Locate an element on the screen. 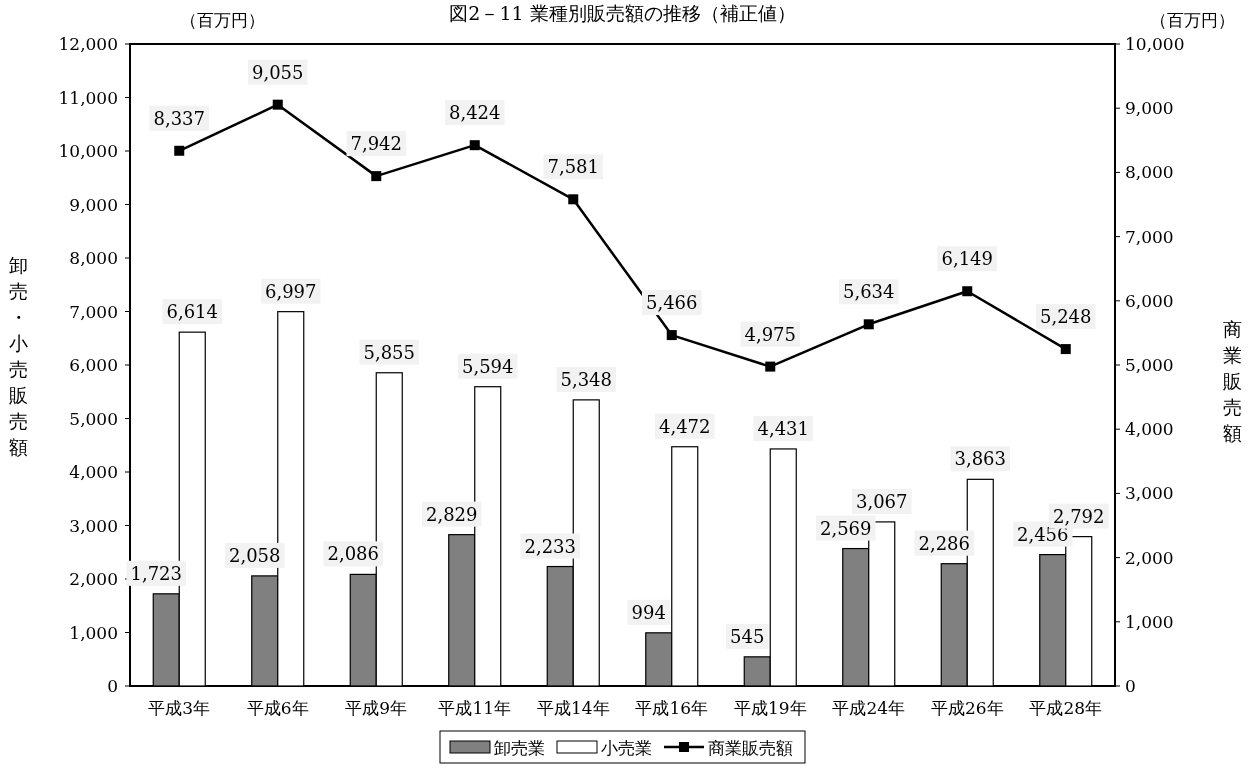  data-label: 3,067 is located at coordinates (881, 501).